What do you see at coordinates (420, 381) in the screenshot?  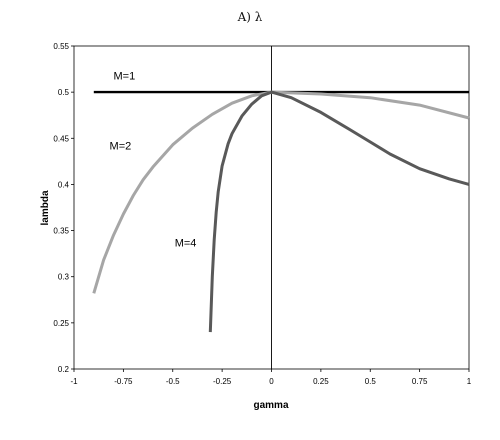 I see `x-tick-label: 0.75` at bounding box center [420, 381].